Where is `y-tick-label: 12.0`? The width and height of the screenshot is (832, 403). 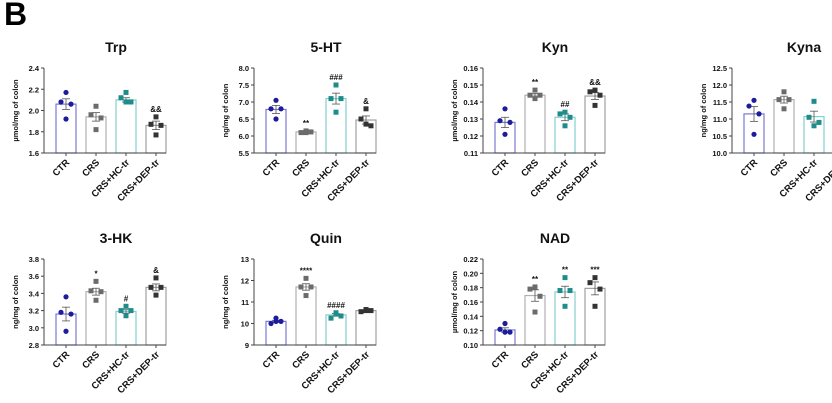
y-tick-label: 12.0 is located at coordinates (719, 85).